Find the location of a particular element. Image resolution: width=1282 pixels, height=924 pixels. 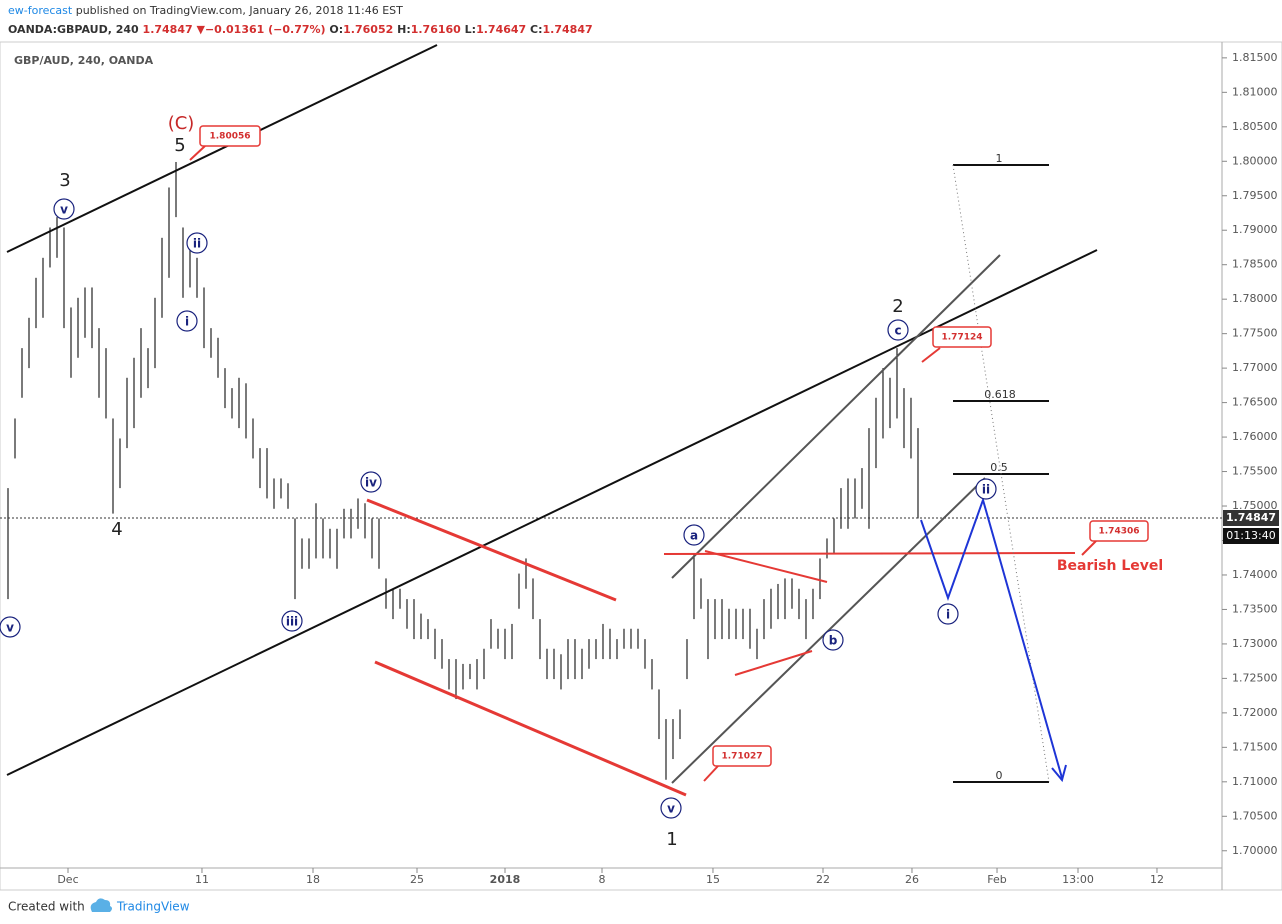

y-tick-label: 1.72000 is located at coordinates (1255, 712).